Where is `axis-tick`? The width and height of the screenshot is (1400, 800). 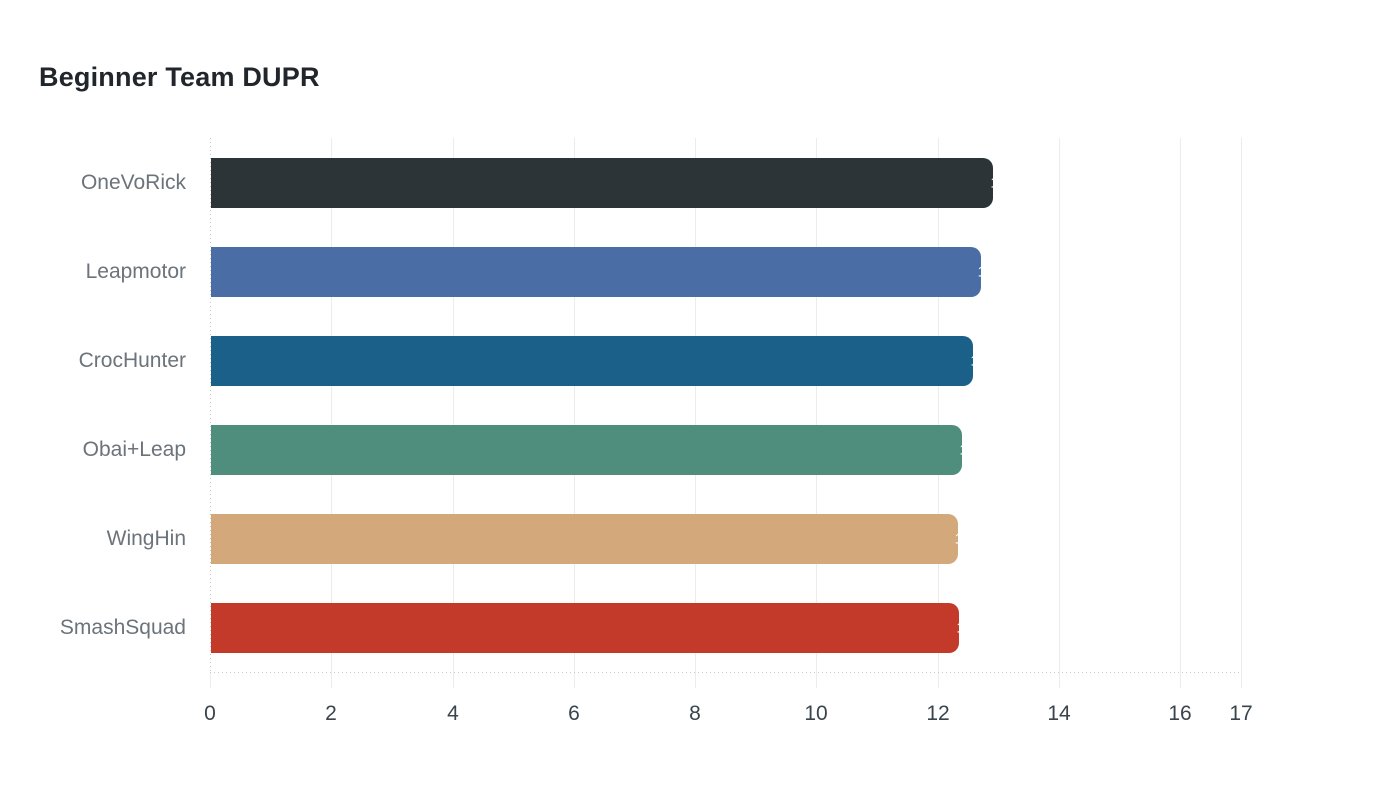
axis-tick is located at coordinates (210, 680).